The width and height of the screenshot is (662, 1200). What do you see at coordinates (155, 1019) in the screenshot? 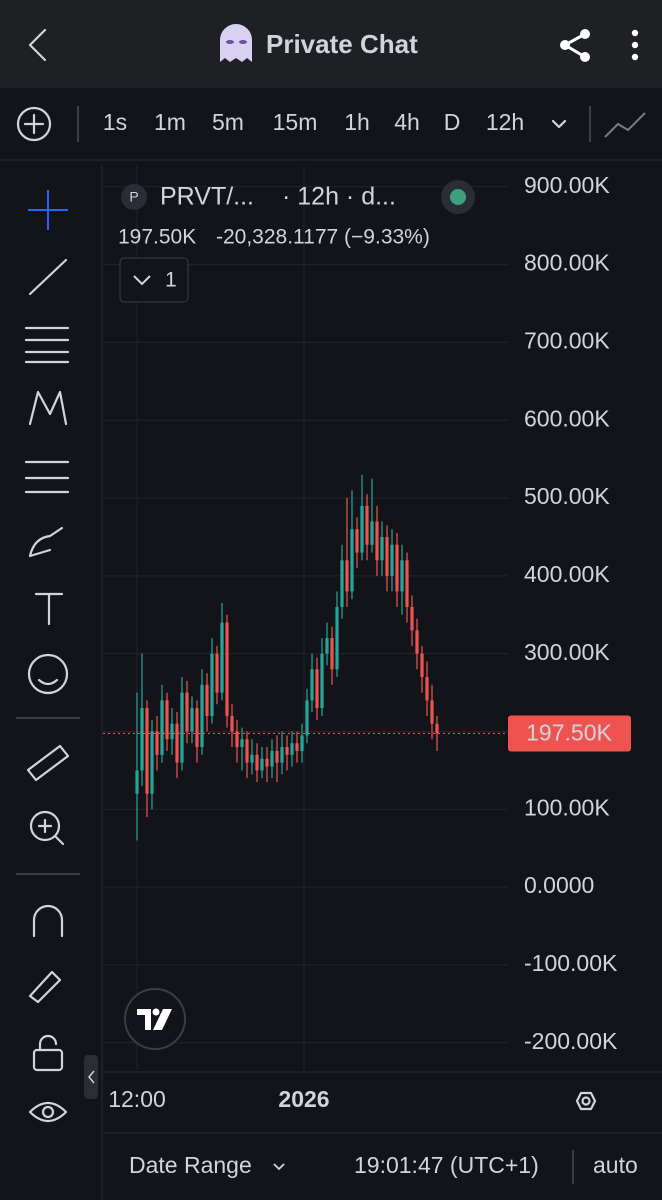
I see `tradingview-logo` at bounding box center [155, 1019].